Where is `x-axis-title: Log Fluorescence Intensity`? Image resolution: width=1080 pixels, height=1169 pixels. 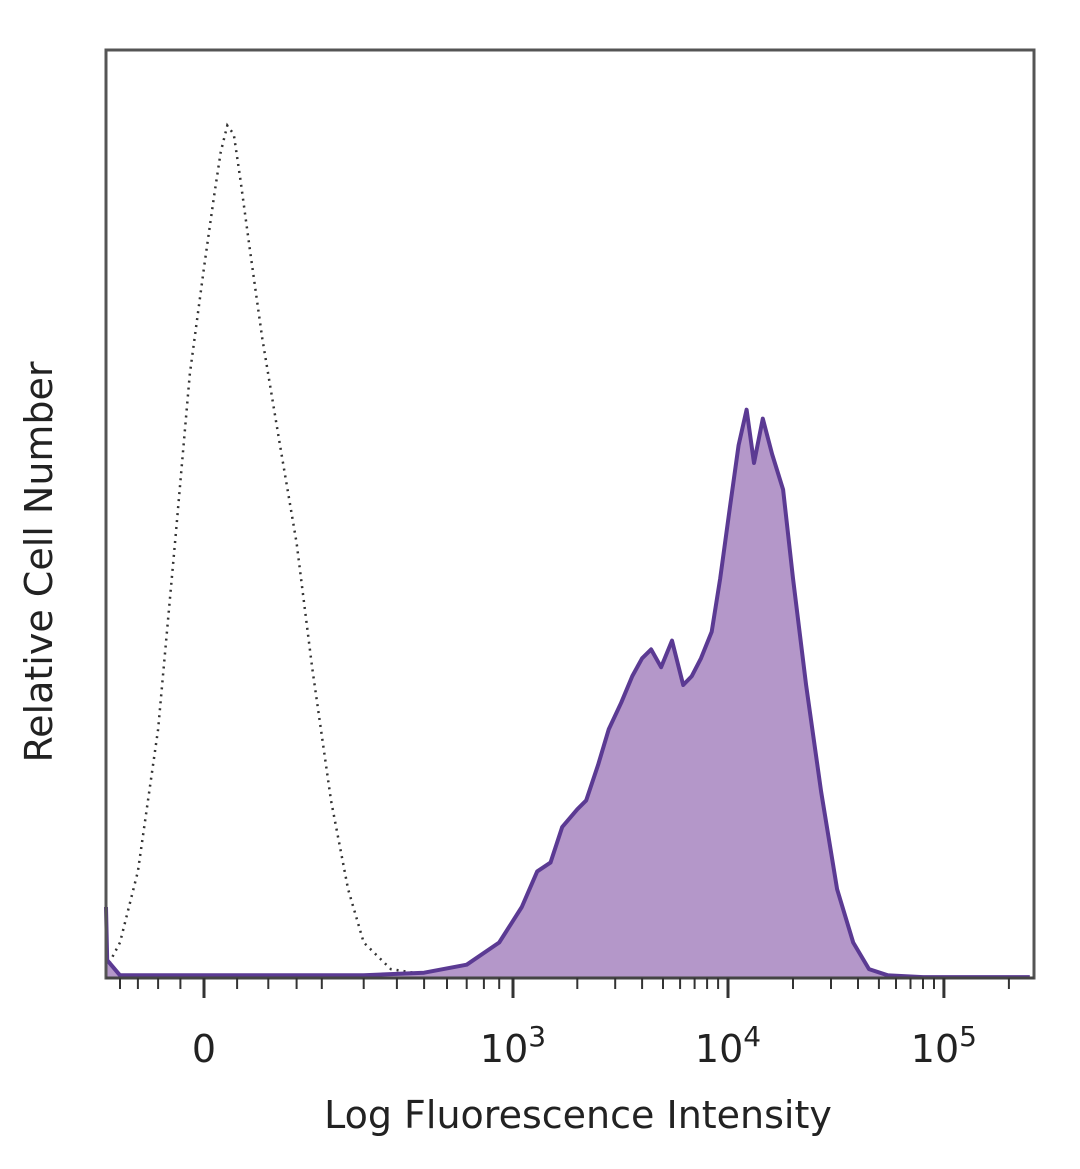
x-axis-title: Log Fluorescence Intensity is located at coordinates (578, 1115).